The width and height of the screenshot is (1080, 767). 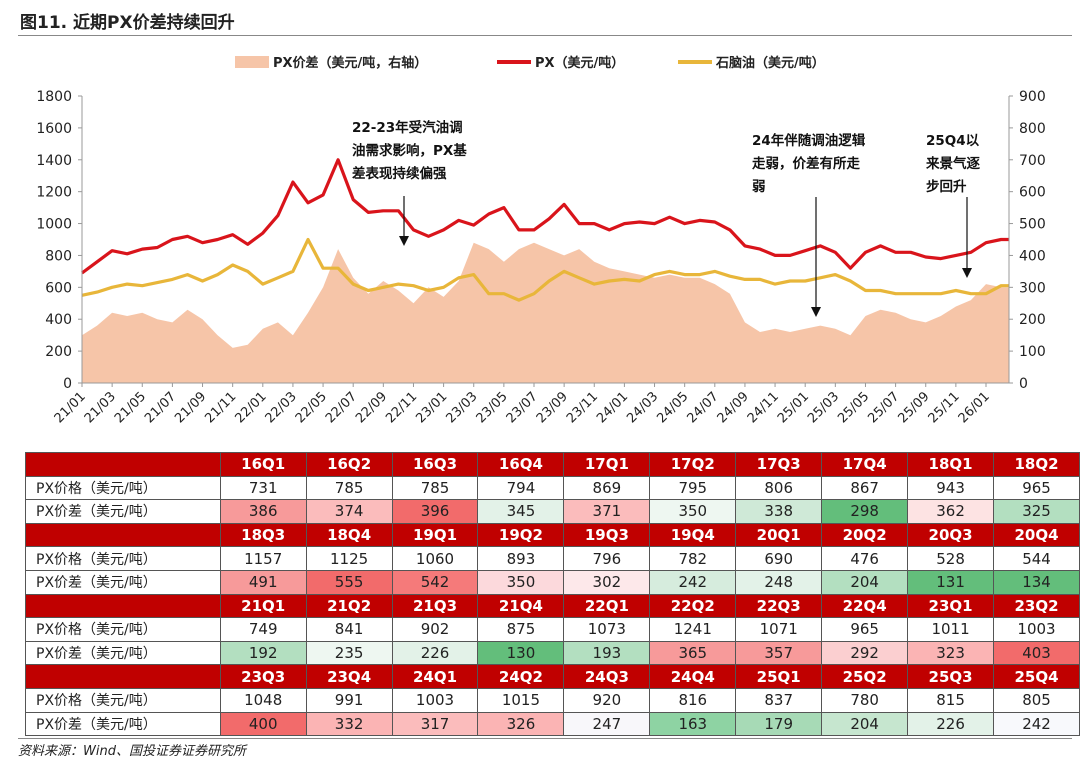 What do you see at coordinates (672, 407) in the screenshot?
I see `x-tick-label: 24/05` at bounding box center [672, 407].